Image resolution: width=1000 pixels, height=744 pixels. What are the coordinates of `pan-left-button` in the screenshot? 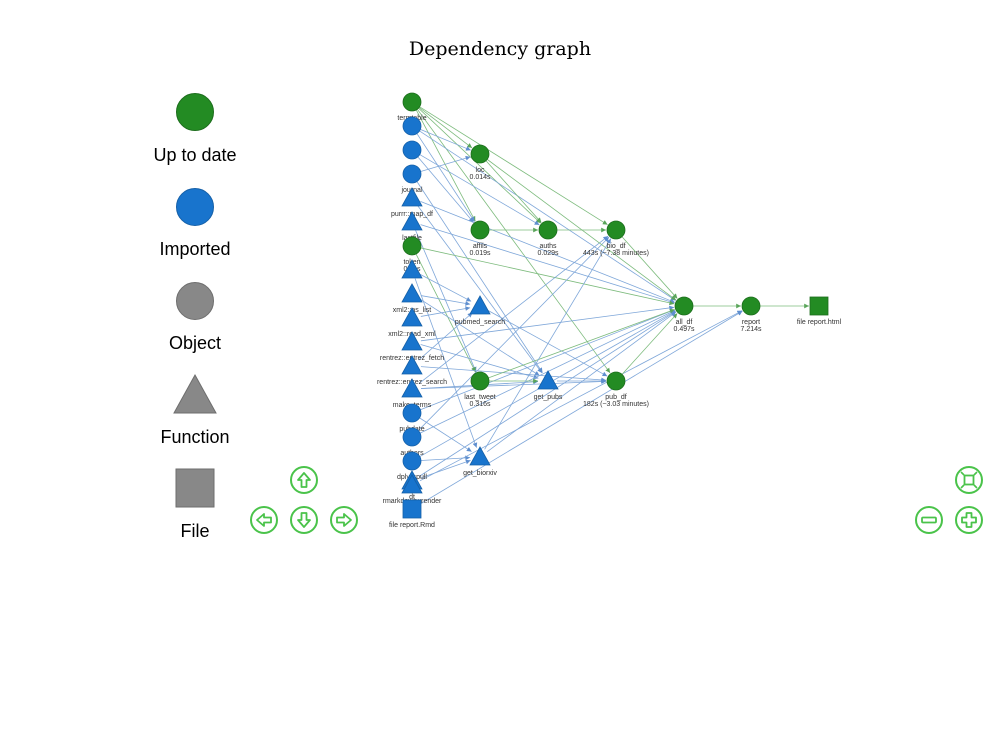 It's located at (264, 520).